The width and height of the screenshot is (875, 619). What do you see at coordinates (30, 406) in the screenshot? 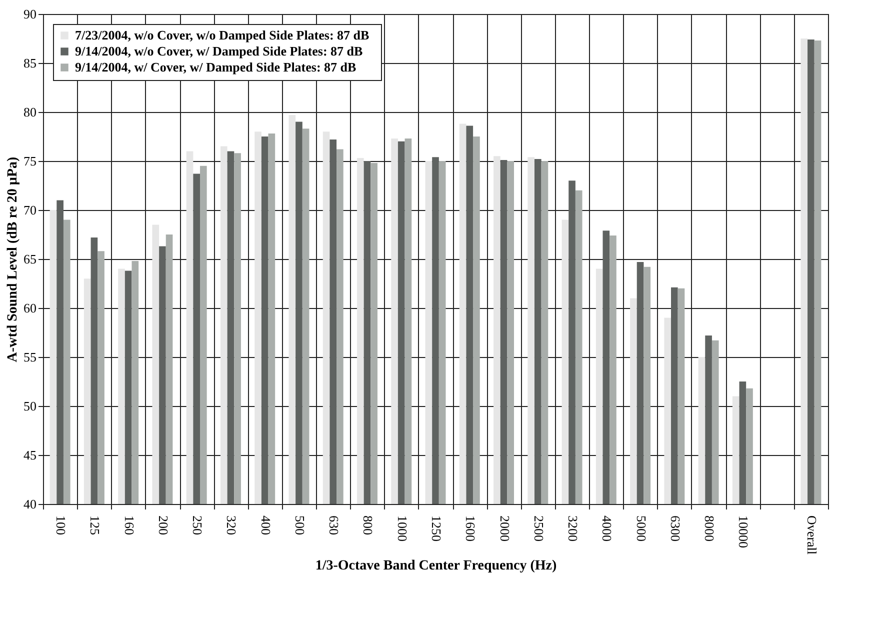
I see `y-tick-label: 50` at bounding box center [30, 406].